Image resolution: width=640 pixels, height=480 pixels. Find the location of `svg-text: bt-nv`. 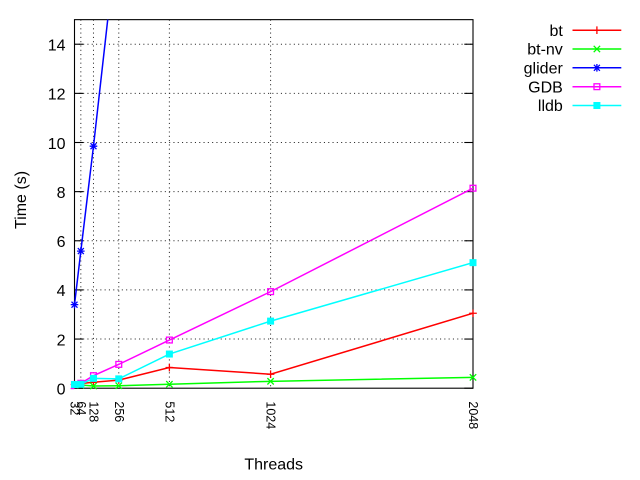

svg-text: bt-nv is located at coordinates (545, 50).